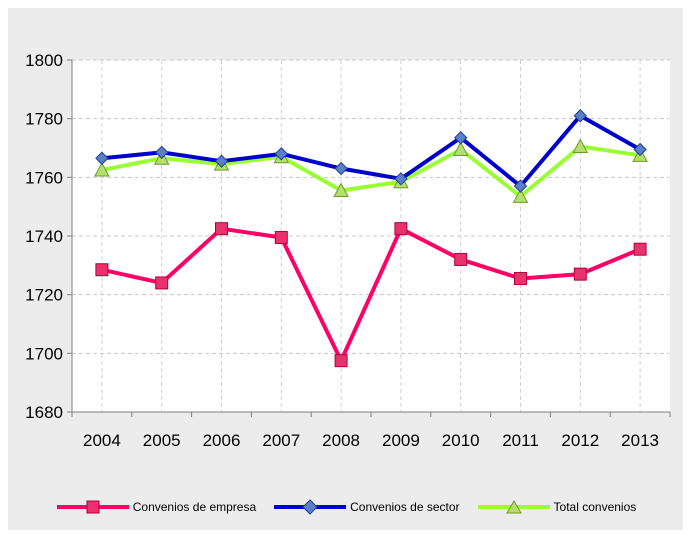 The image size is (691, 538). What do you see at coordinates (405, 507) in the screenshot?
I see `legend-label-sector: Convenios de sector` at bounding box center [405, 507].